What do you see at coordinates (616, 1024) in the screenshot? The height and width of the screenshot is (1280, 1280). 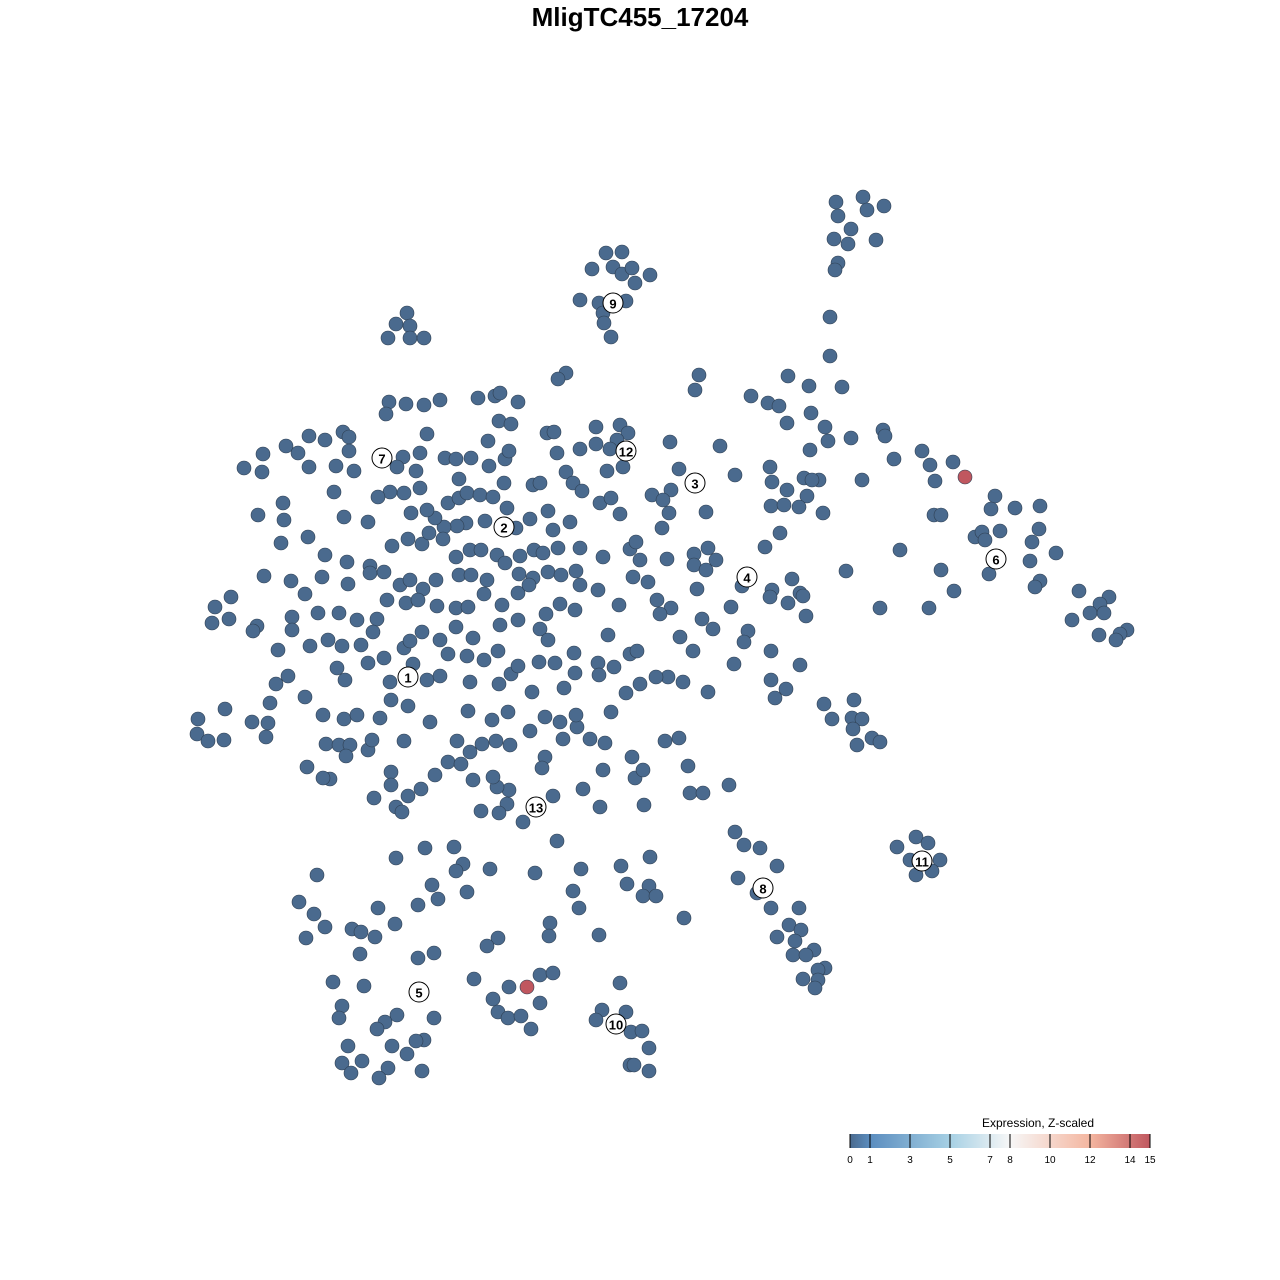 I see `cluster-label: 10` at bounding box center [616, 1024].